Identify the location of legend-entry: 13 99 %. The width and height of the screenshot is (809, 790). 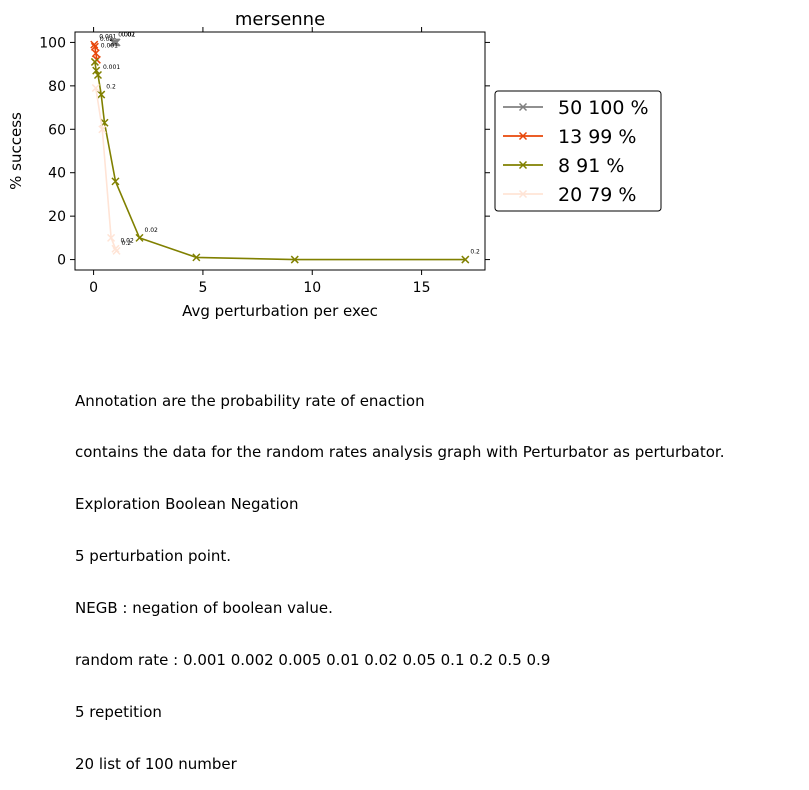
(570, 137).